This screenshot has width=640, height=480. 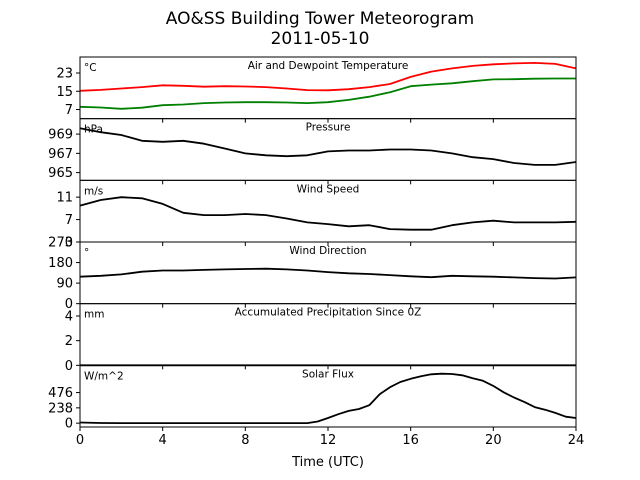 What do you see at coordinates (60, 263) in the screenshot?
I see `y-tick-label: 180` at bounding box center [60, 263].